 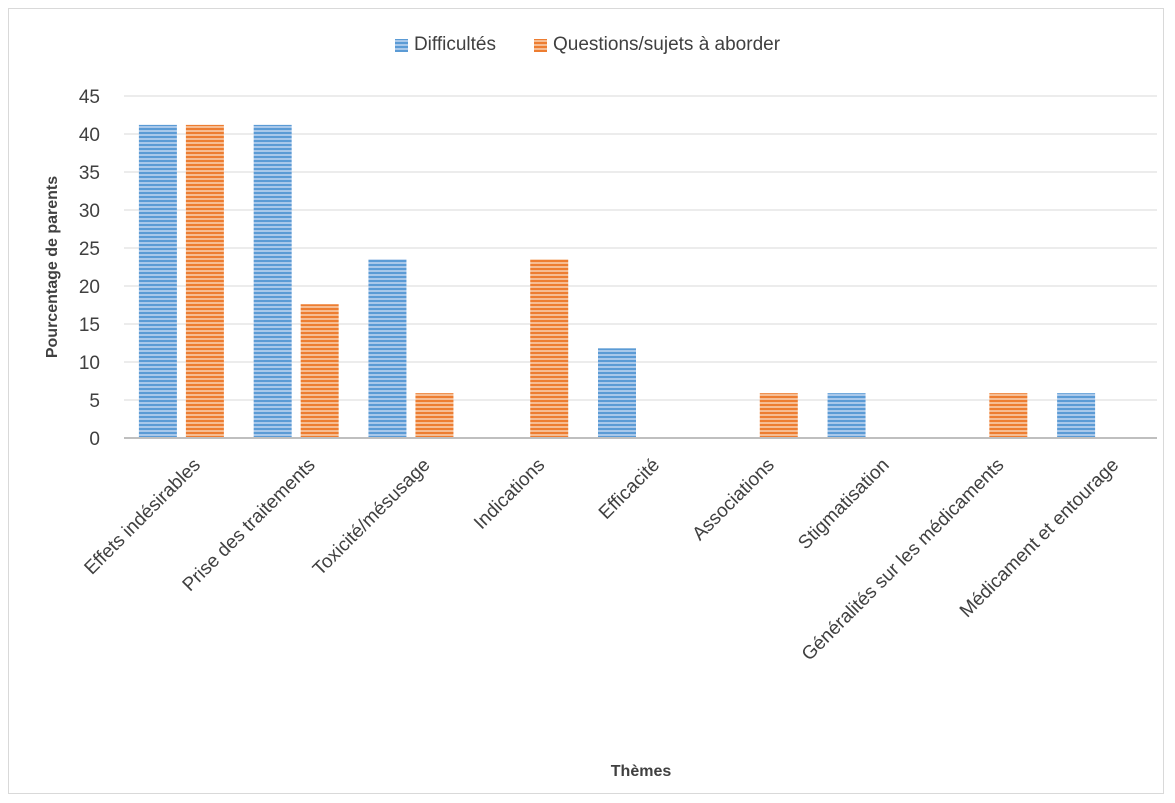 What do you see at coordinates (89, 135) in the screenshot?
I see `y-tick-label: 40` at bounding box center [89, 135].